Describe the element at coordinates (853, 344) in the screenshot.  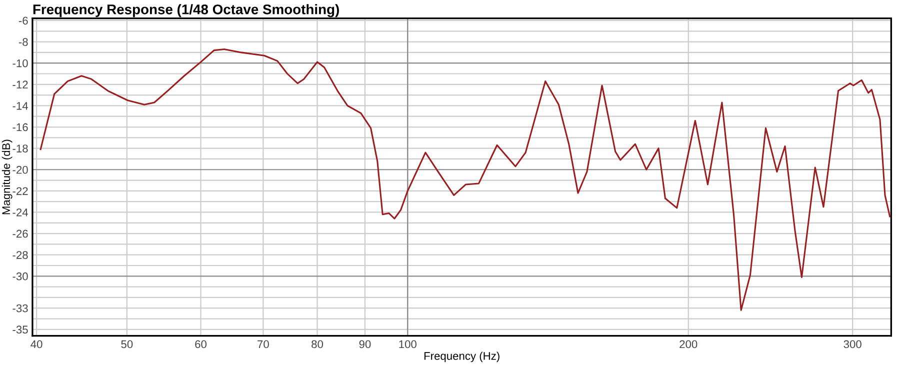
I see `x-tick-label: 300` at that location.